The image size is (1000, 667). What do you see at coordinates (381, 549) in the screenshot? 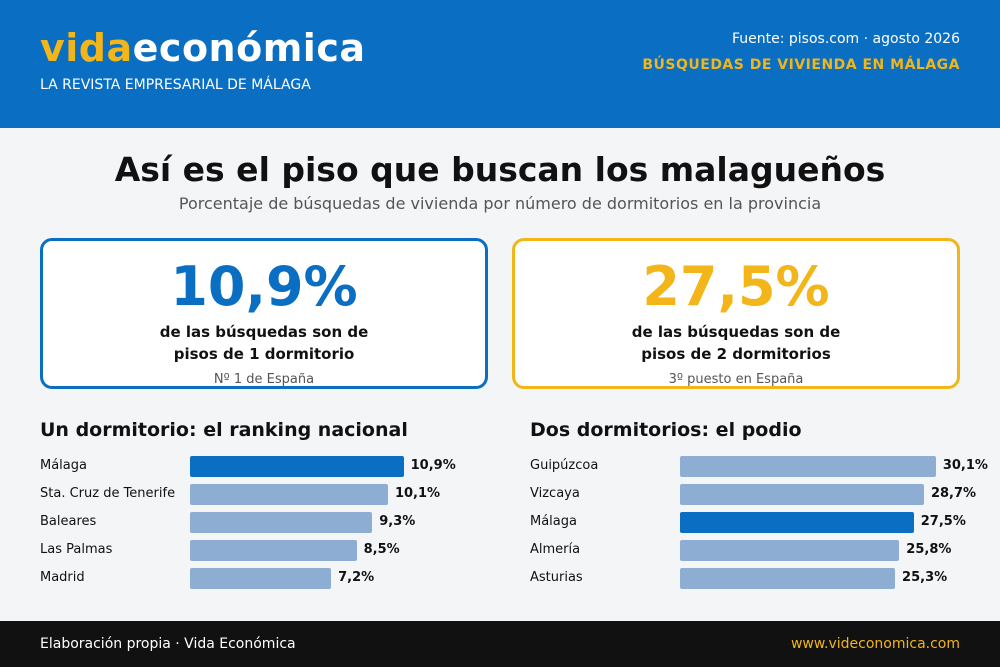
I see `value-label: 8,5%` at bounding box center [381, 549].